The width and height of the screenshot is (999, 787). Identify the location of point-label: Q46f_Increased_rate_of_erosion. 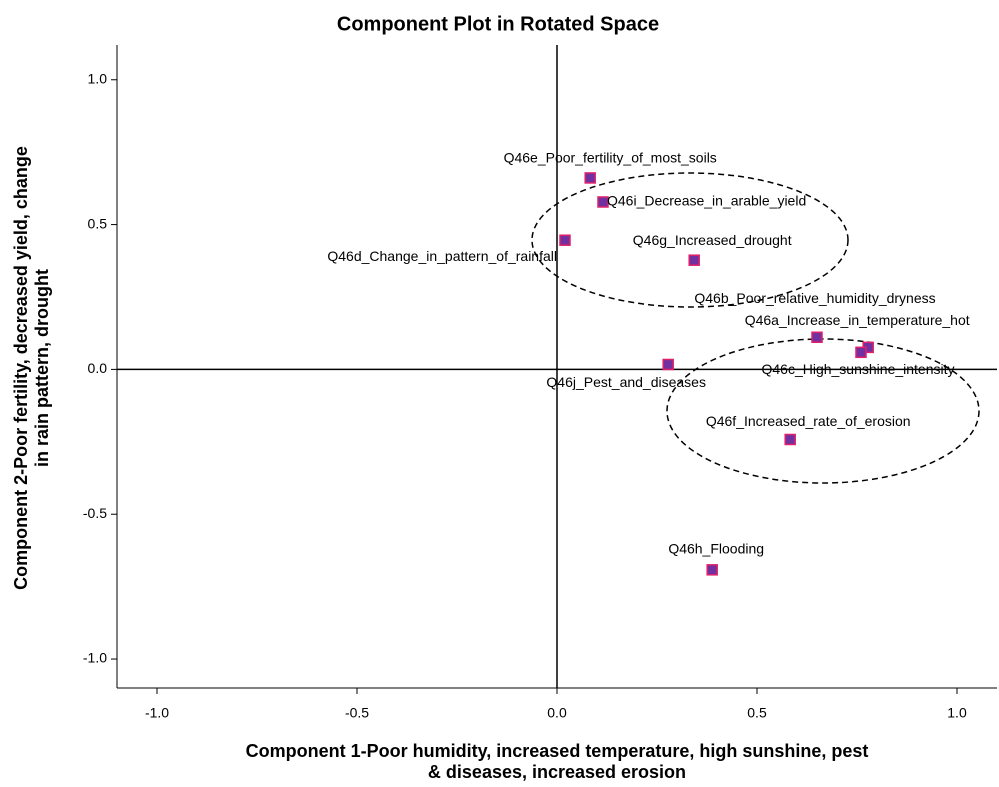
(808, 421).